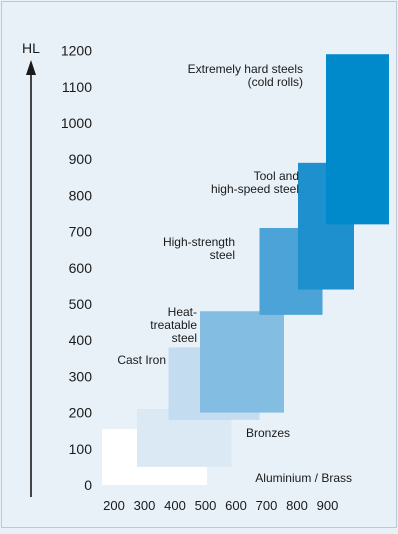 The height and width of the screenshot is (534, 398). I want to click on x-tick-label: 800, so click(297, 505).